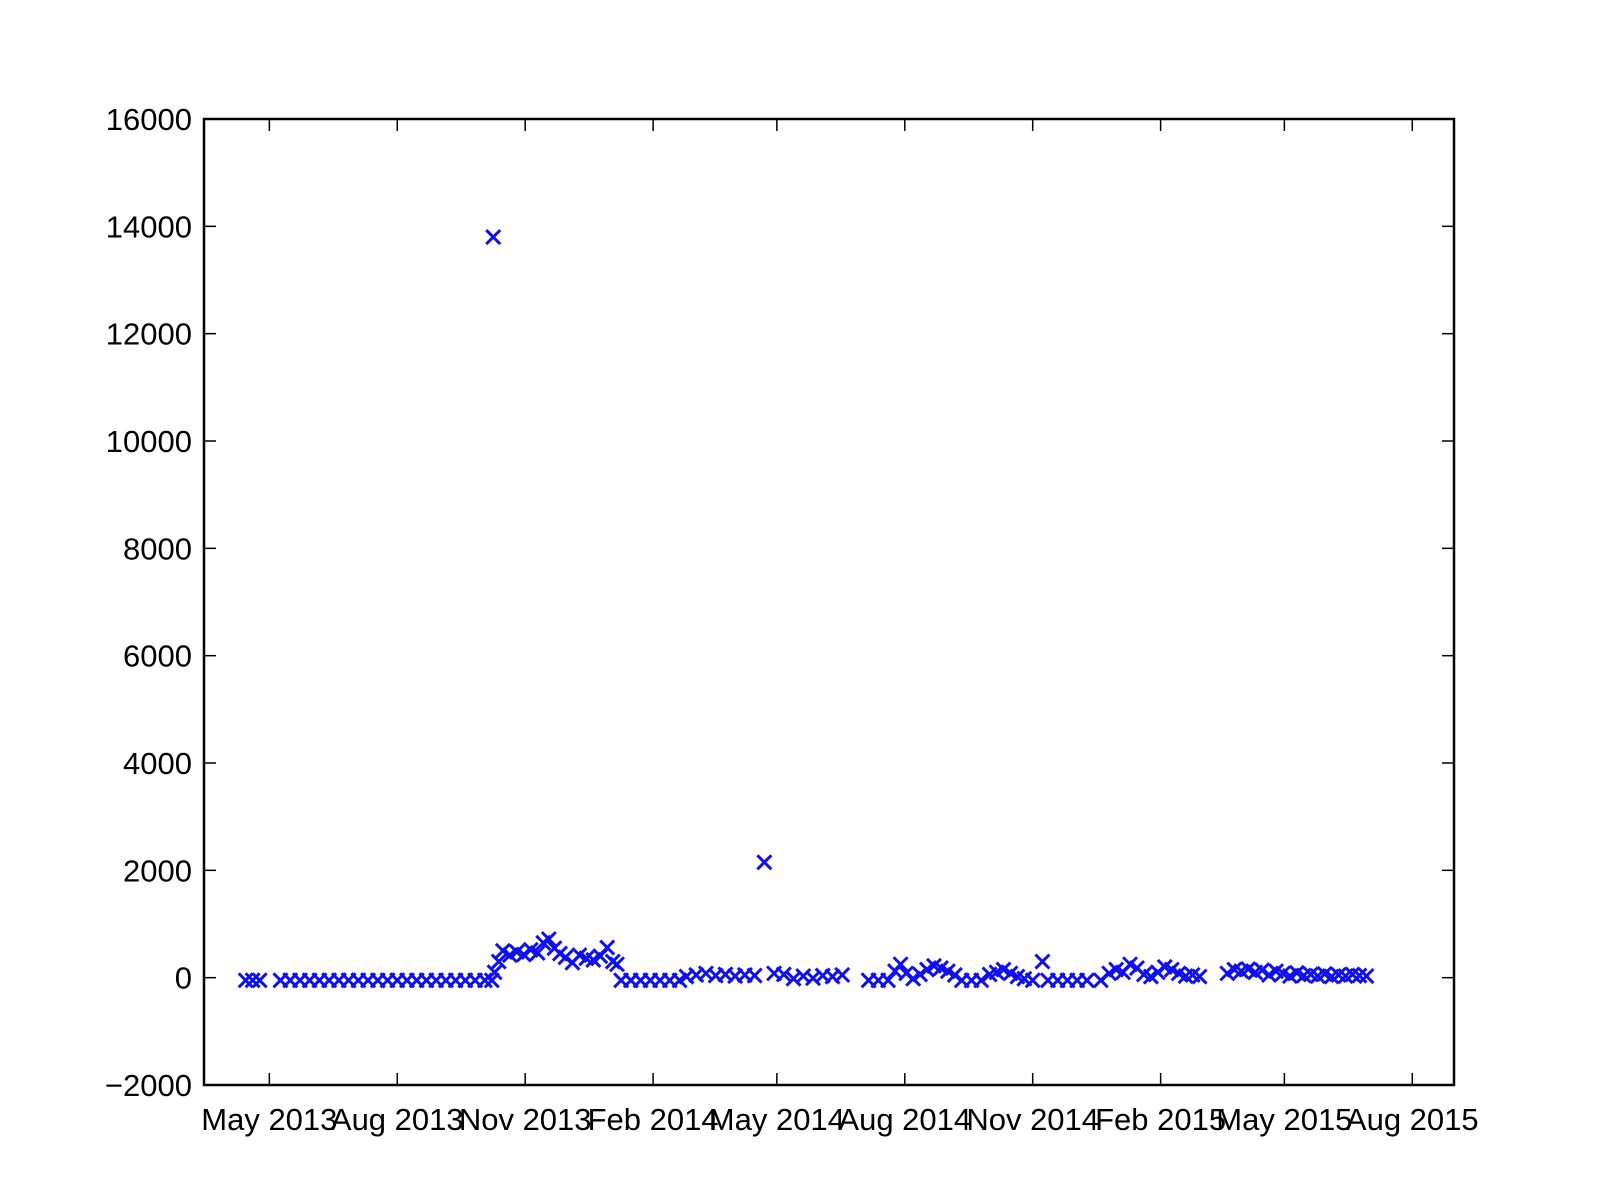 This screenshot has height=1200, width=1600. What do you see at coordinates (157, 548) in the screenshot?
I see `y-tick-label: 8000` at bounding box center [157, 548].